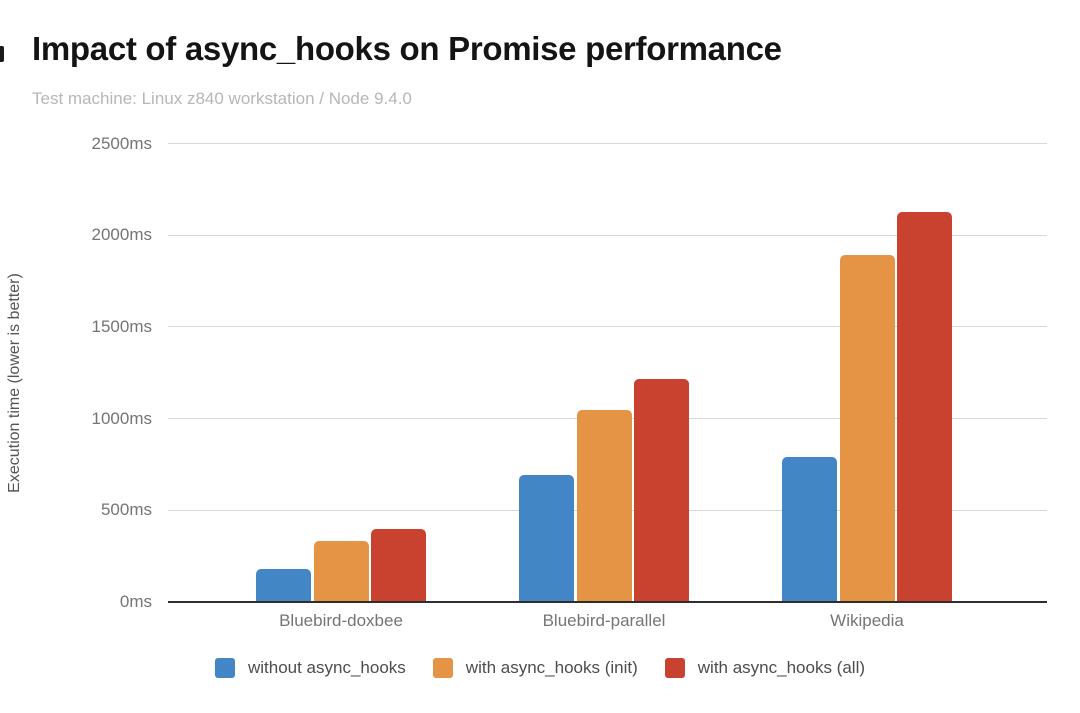  I want to click on legend-label: with async_hooks (all), so click(781, 667).